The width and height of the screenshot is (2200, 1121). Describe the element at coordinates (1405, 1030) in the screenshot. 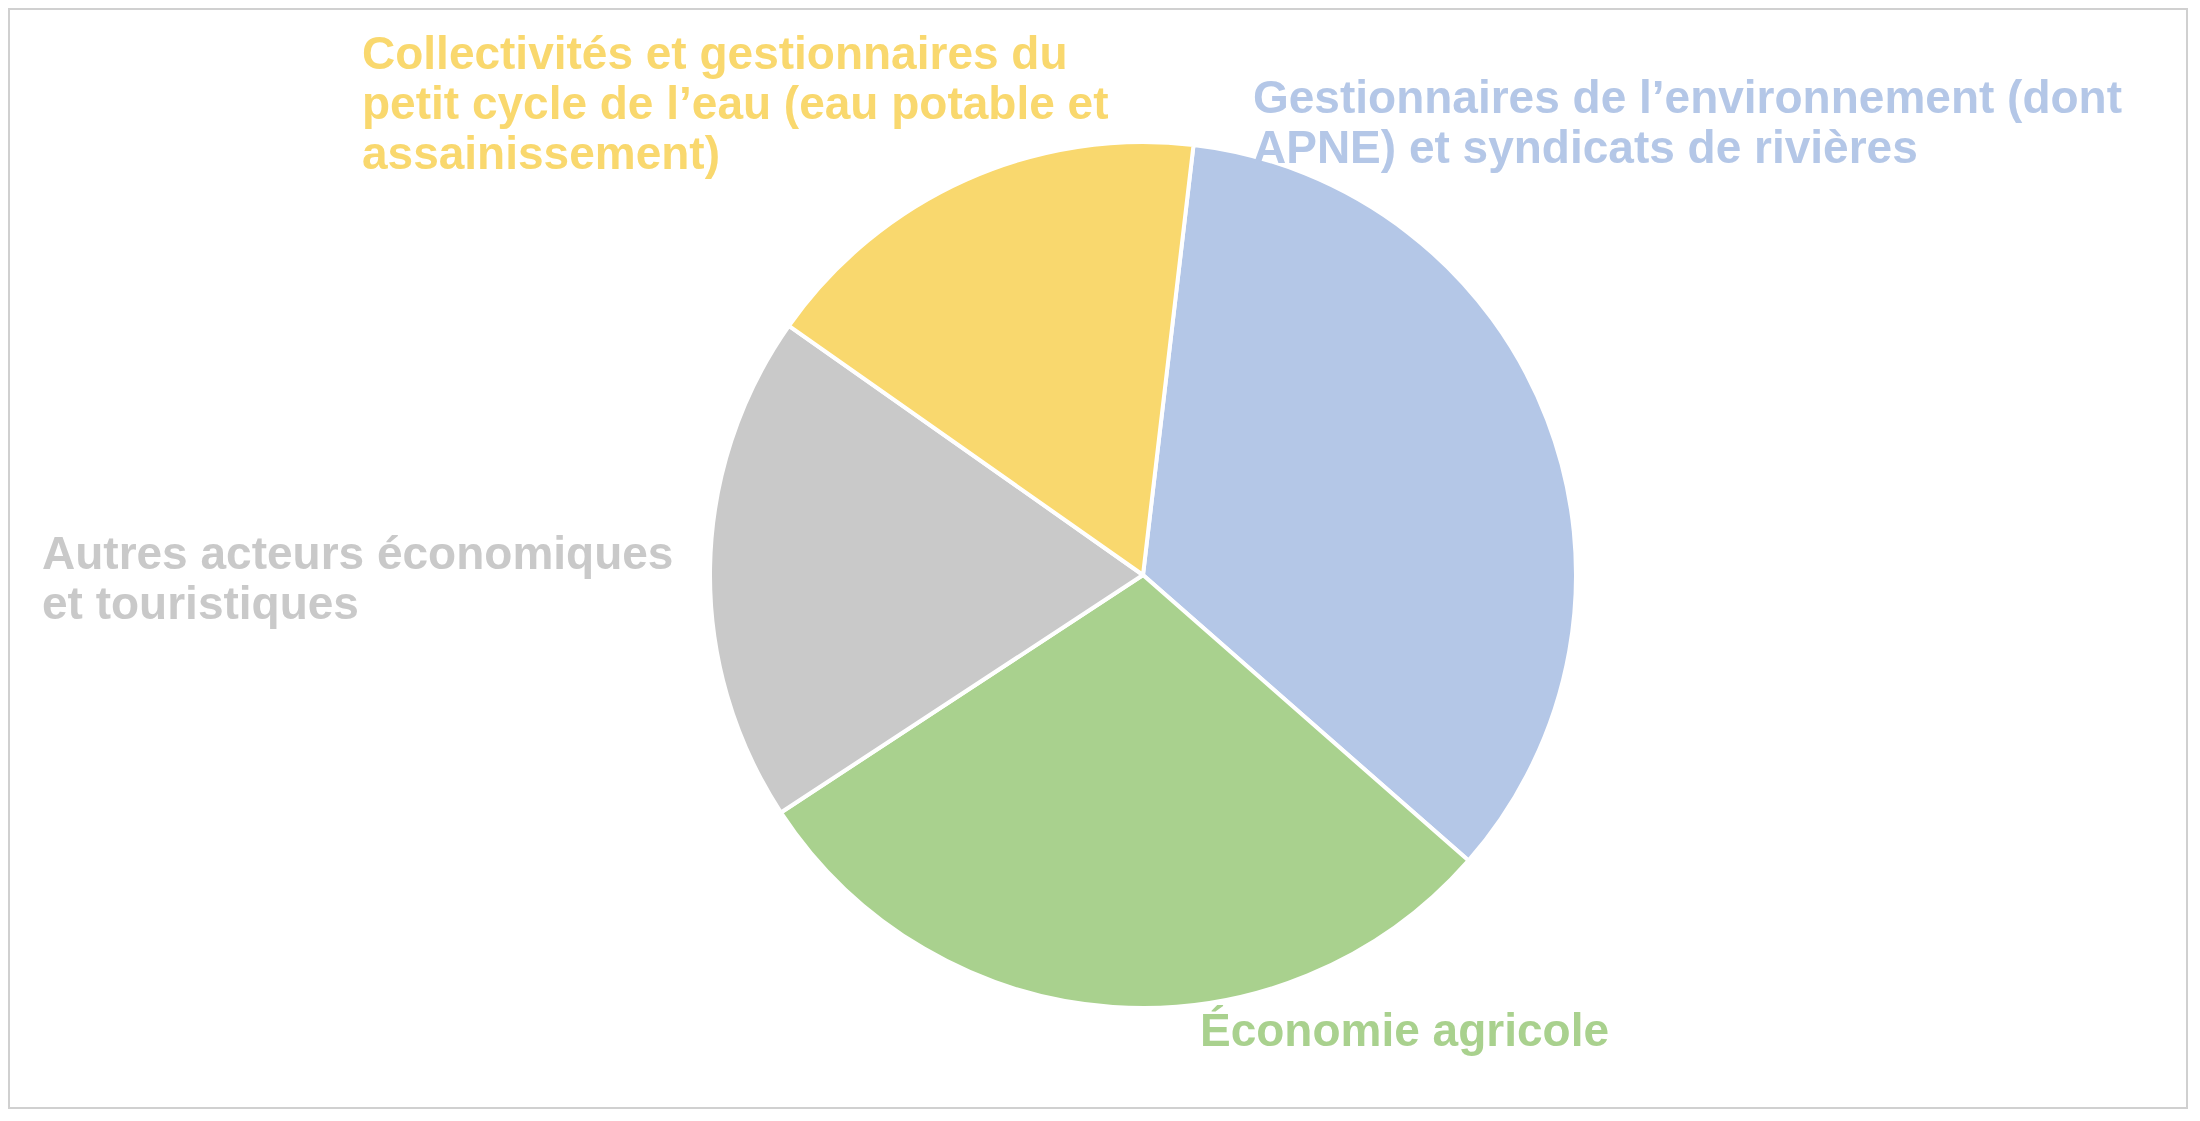

I see `slice-label: Économie agricole` at that location.